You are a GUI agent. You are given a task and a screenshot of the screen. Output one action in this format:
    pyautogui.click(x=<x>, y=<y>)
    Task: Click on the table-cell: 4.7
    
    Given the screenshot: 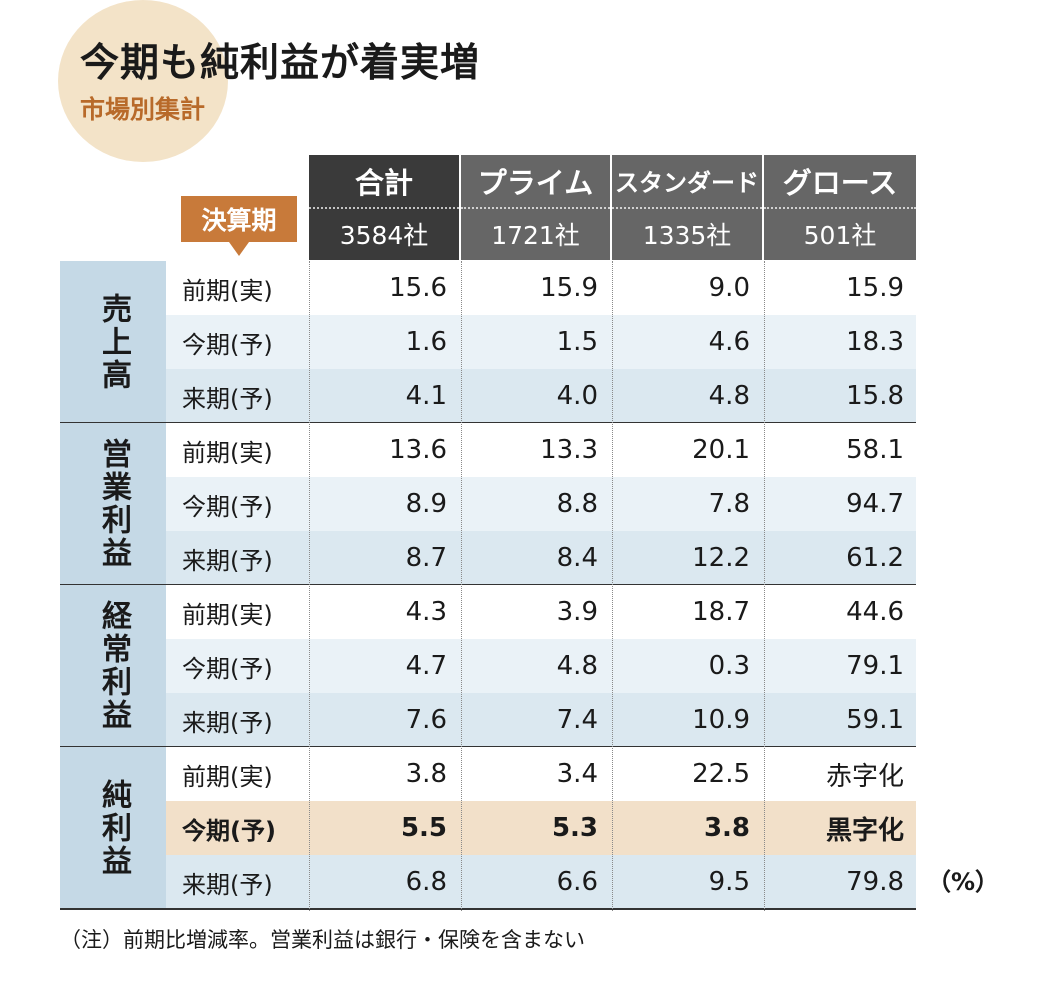 What is the action you would take?
    pyautogui.click(x=426, y=666)
    